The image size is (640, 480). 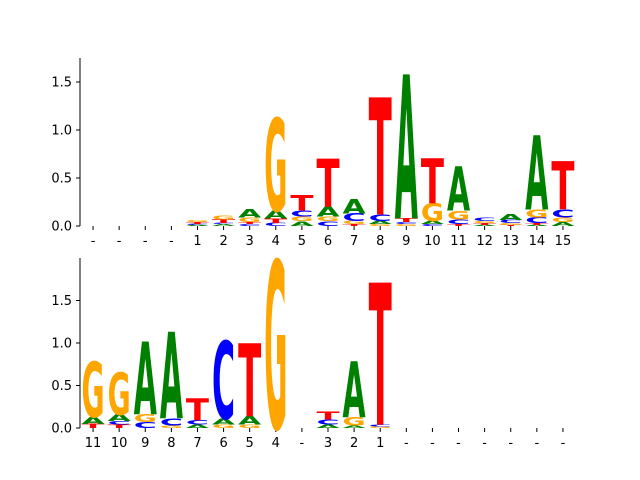 I want to click on x-tick-label: 6, so click(x=328, y=241).